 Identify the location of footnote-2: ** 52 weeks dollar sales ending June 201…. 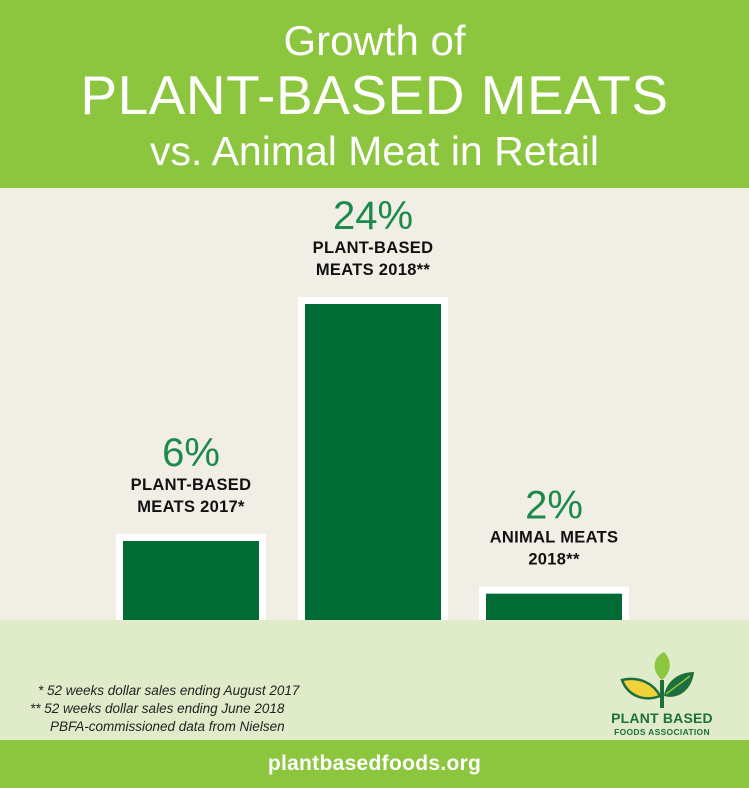
(157, 708).